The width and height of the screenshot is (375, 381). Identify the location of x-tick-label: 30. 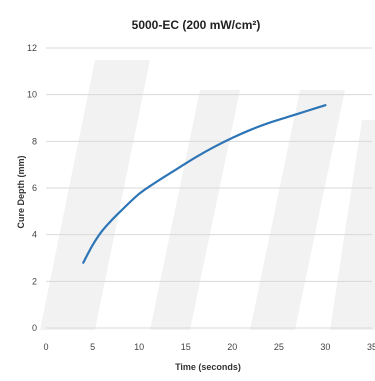
(325, 347).